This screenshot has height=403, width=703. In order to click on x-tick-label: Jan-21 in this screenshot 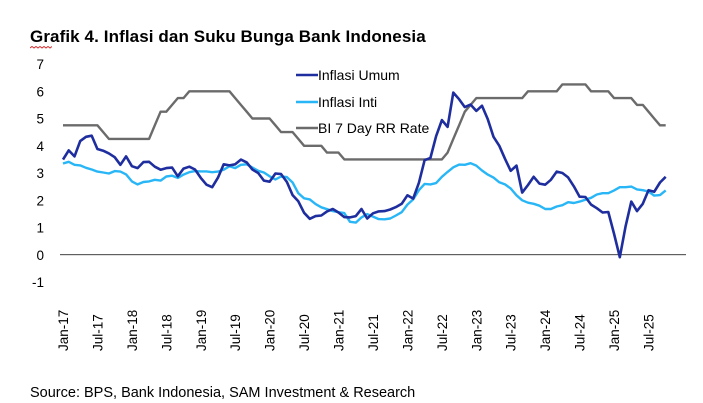, I will do `click(339, 330)`.